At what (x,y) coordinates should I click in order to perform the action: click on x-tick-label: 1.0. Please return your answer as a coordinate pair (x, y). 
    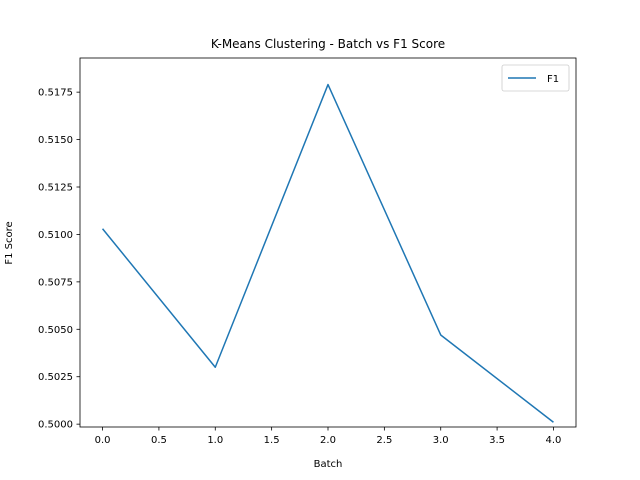
    Looking at the image, I should click on (215, 440).